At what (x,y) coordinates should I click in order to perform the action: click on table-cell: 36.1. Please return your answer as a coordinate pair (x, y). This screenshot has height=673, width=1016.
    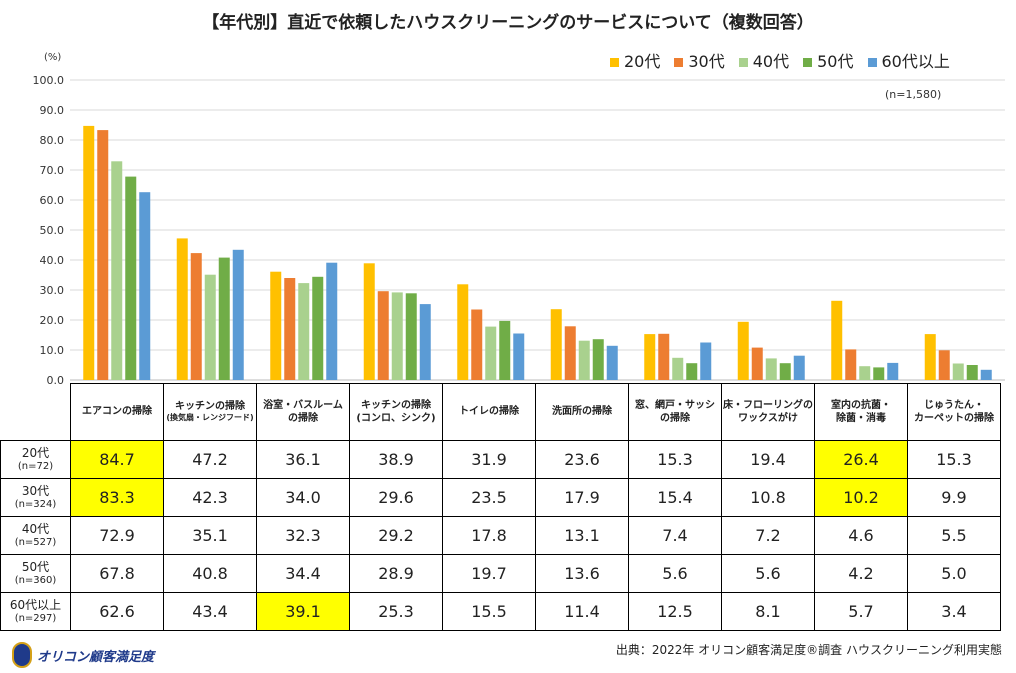
    Looking at the image, I should click on (303, 459).